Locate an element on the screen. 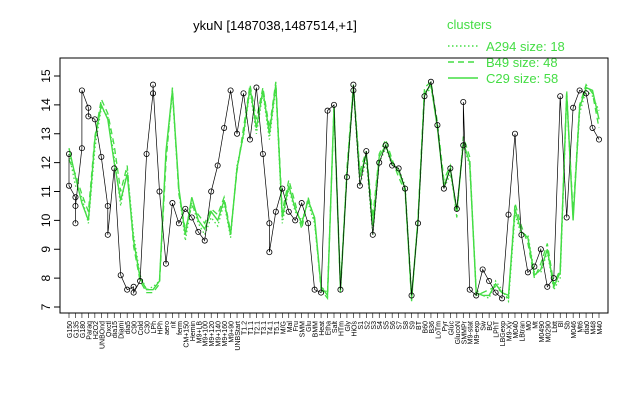  x-tick-label: Heat is located at coordinates (322, 328).